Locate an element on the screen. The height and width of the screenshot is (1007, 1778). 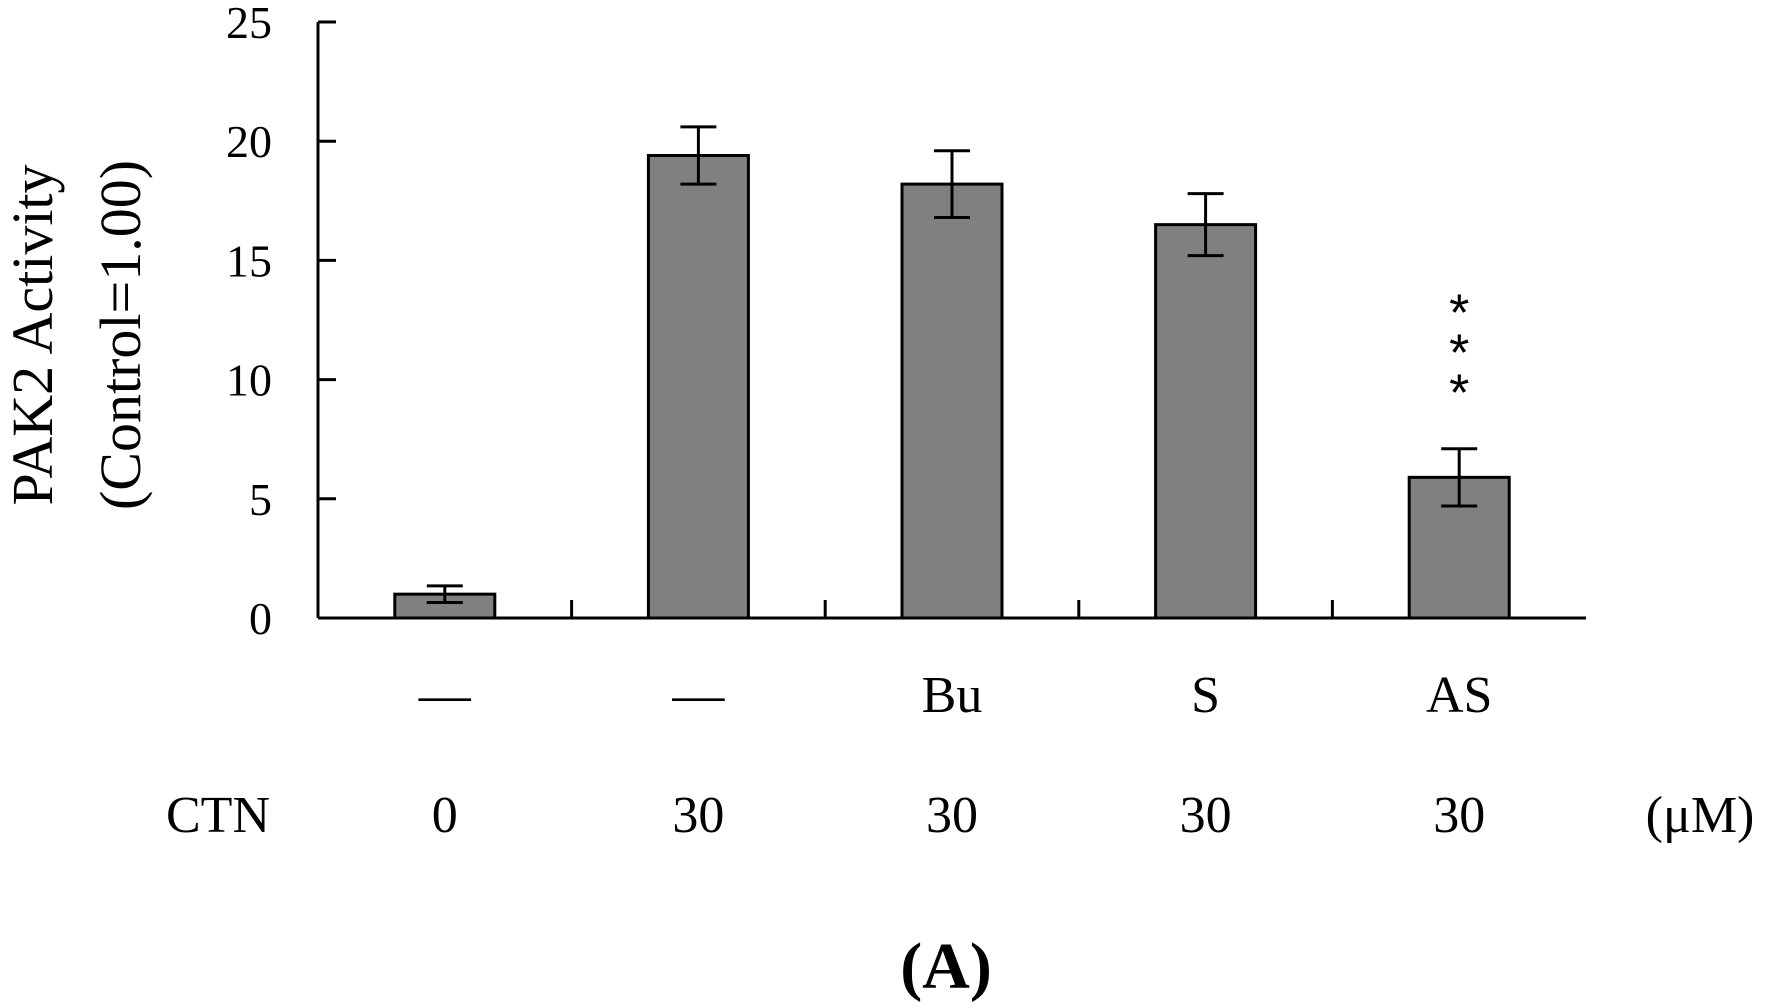
ctn-row-label: CTN is located at coordinates (218, 815).